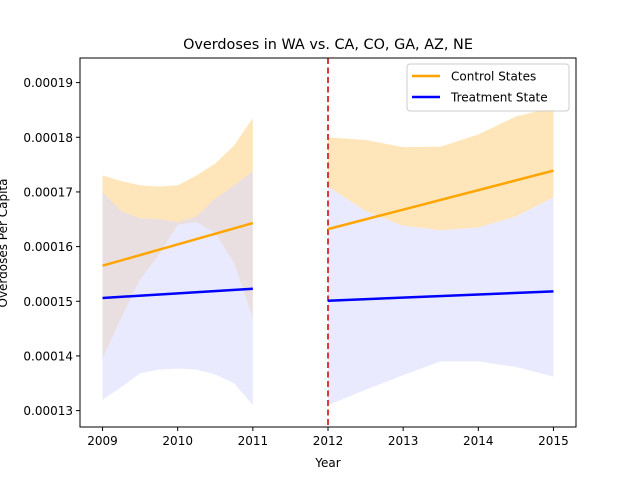  What do you see at coordinates (493, 77) in the screenshot?
I see `legend-label-control: Control States` at bounding box center [493, 77].